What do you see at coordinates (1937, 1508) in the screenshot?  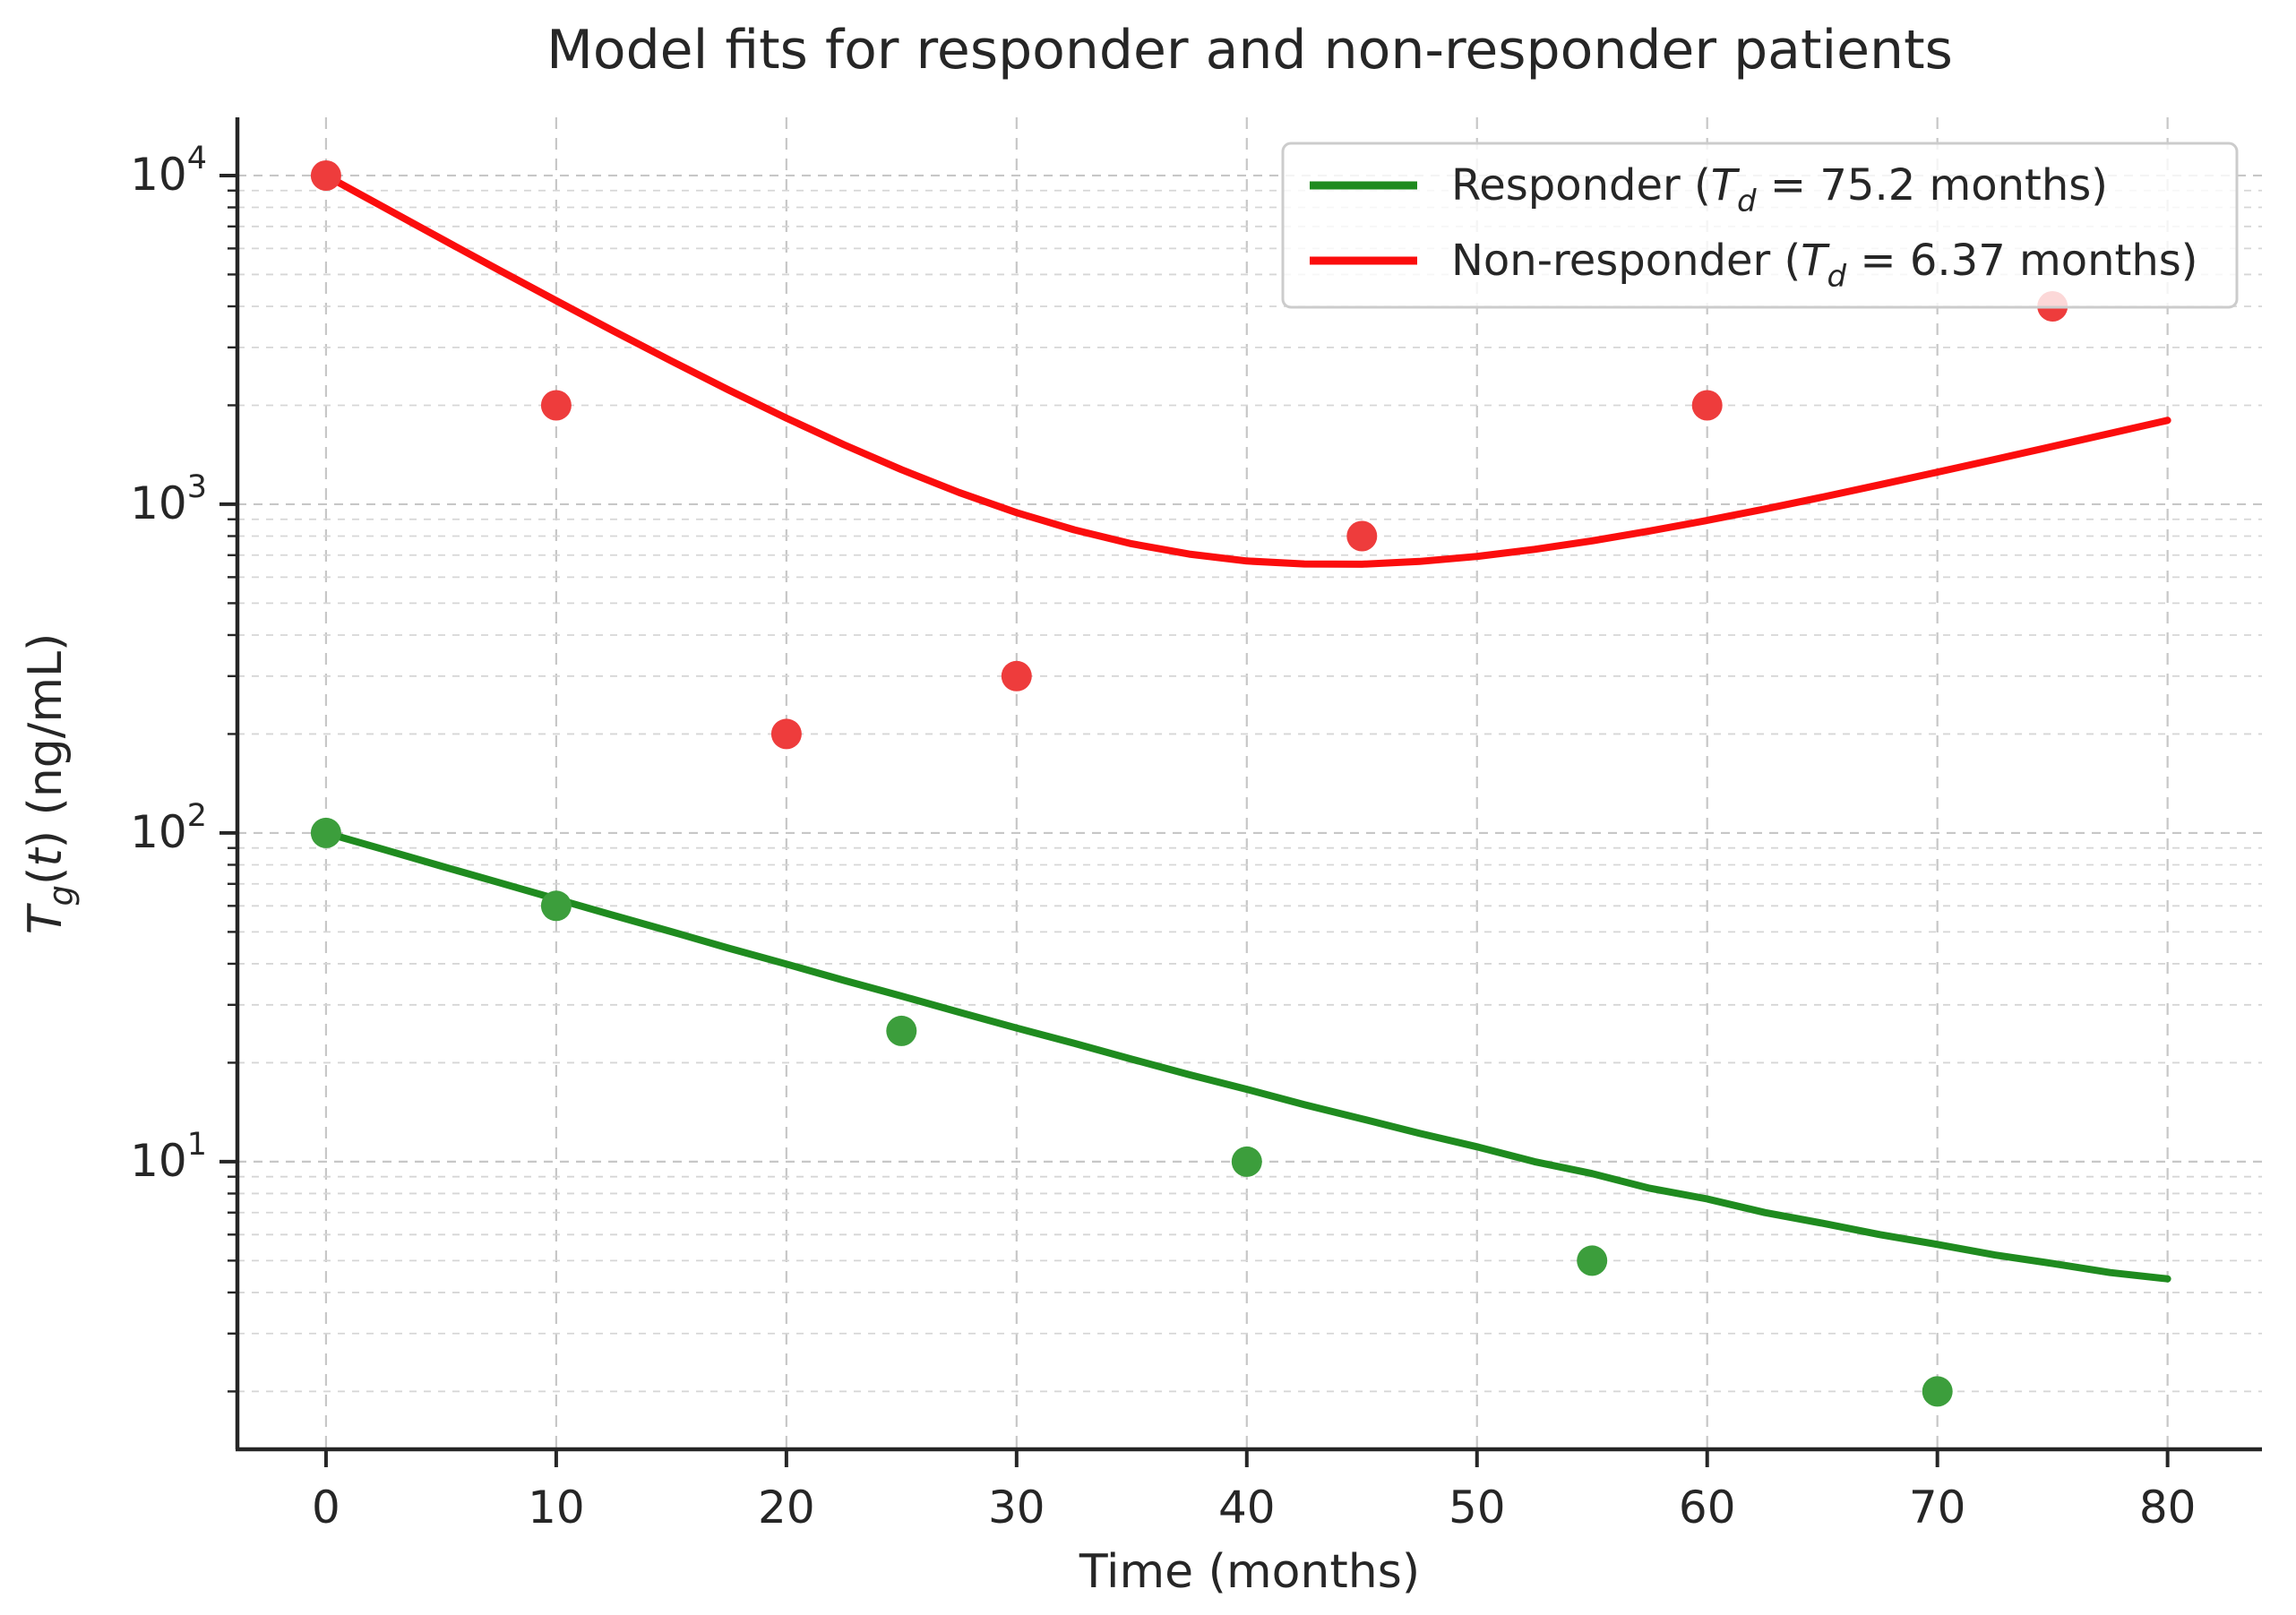 I see `x-tick-label: 70` at bounding box center [1937, 1508].